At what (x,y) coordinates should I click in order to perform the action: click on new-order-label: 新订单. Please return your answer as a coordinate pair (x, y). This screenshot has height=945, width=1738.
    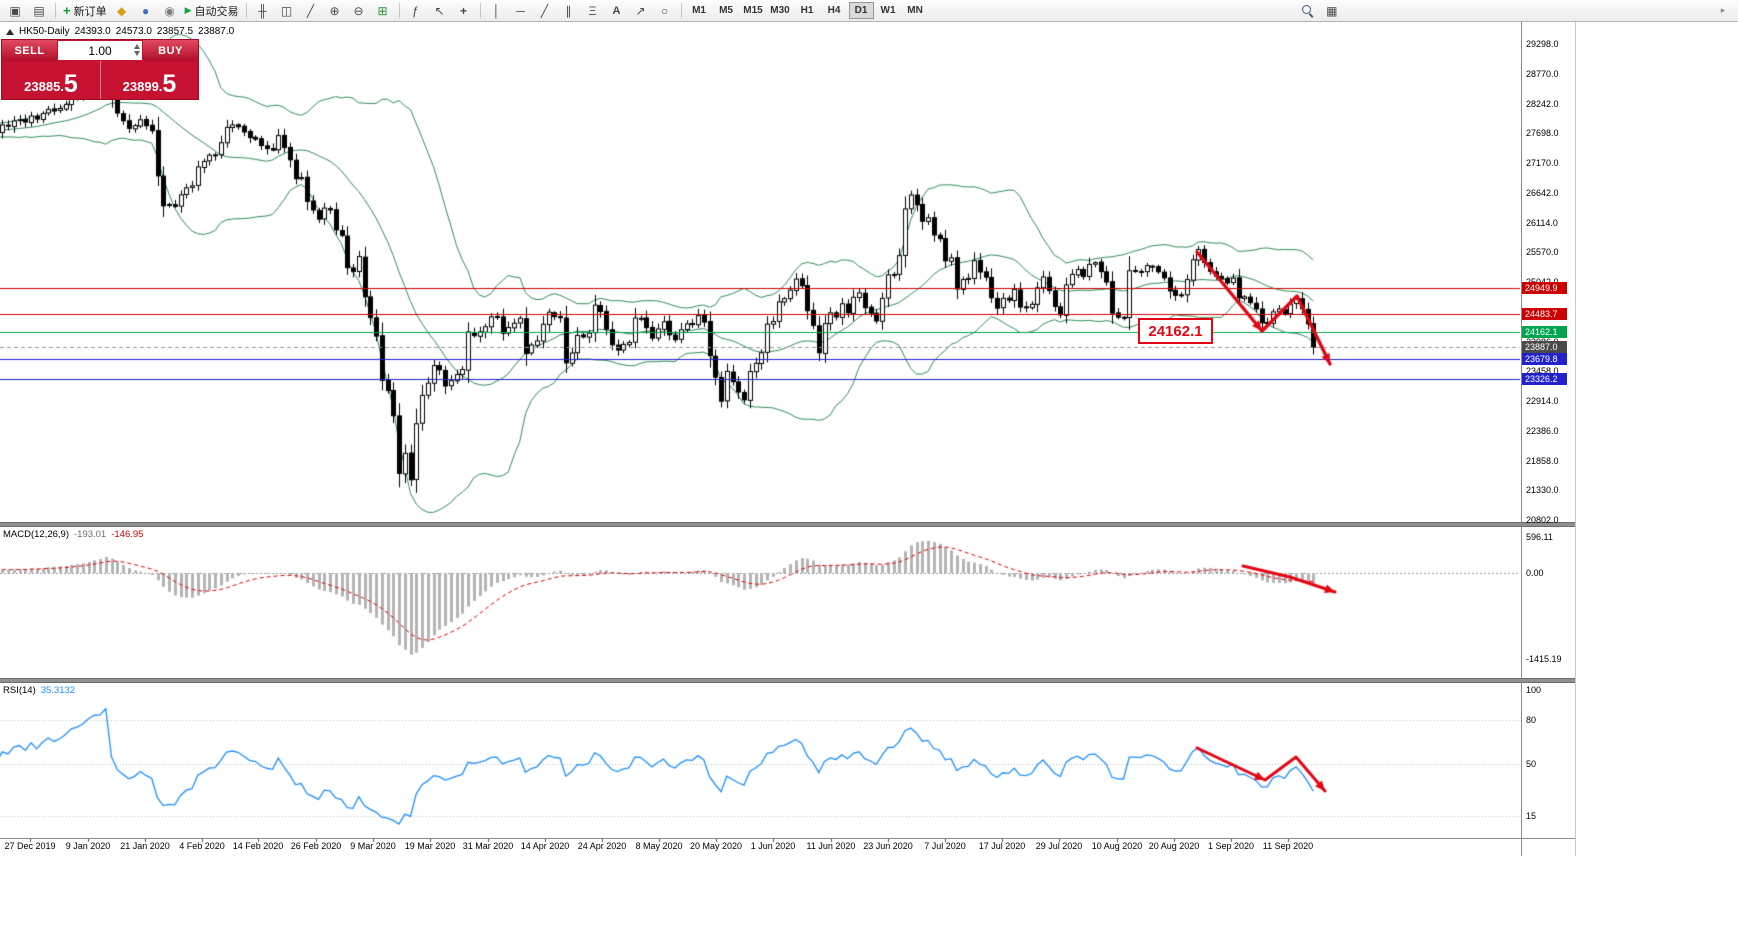
    Looking at the image, I should click on (90, 11).